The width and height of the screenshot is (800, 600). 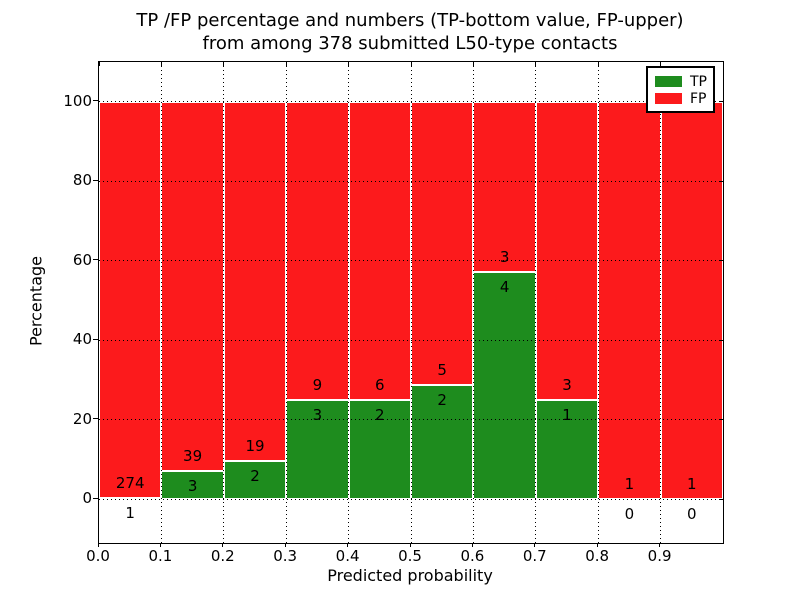 What do you see at coordinates (285, 556) in the screenshot?
I see `x-tick-label: 0.3` at bounding box center [285, 556].